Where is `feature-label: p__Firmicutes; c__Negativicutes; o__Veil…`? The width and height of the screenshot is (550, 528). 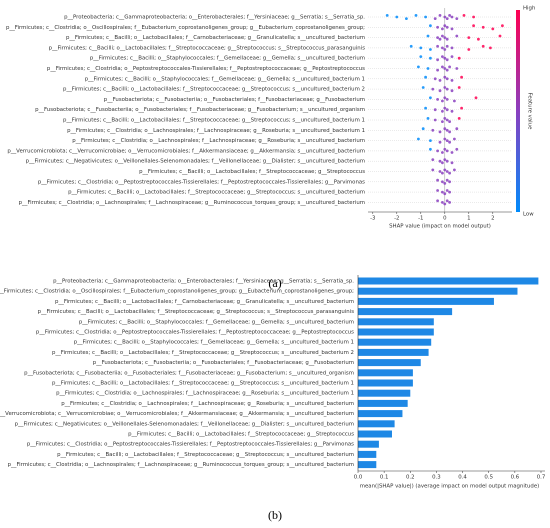 feature-label: p__Firmicutes; c__Negativicutes; o__Veil… is located at coordinates (184, 424).